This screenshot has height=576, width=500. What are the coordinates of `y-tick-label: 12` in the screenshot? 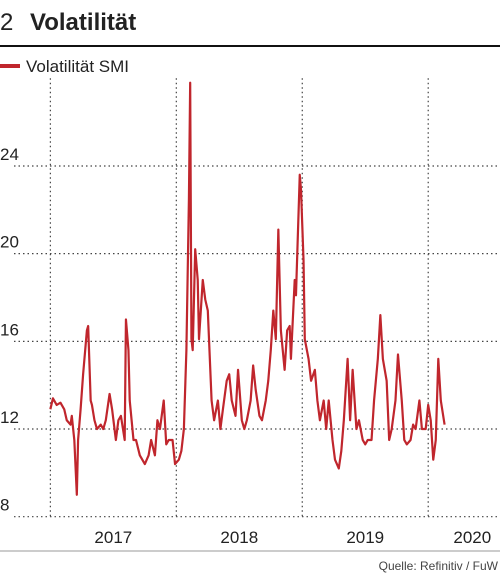 It's located at (9, 417).